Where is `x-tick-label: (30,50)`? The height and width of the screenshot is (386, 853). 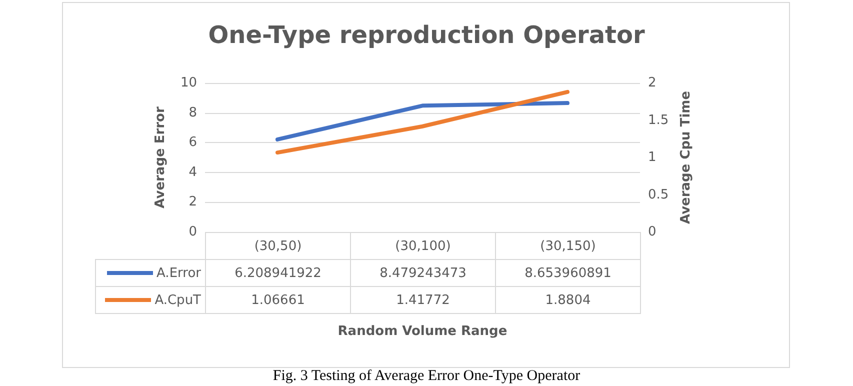
x-tick-label: (30,50) is located at coordinates (278, 246).